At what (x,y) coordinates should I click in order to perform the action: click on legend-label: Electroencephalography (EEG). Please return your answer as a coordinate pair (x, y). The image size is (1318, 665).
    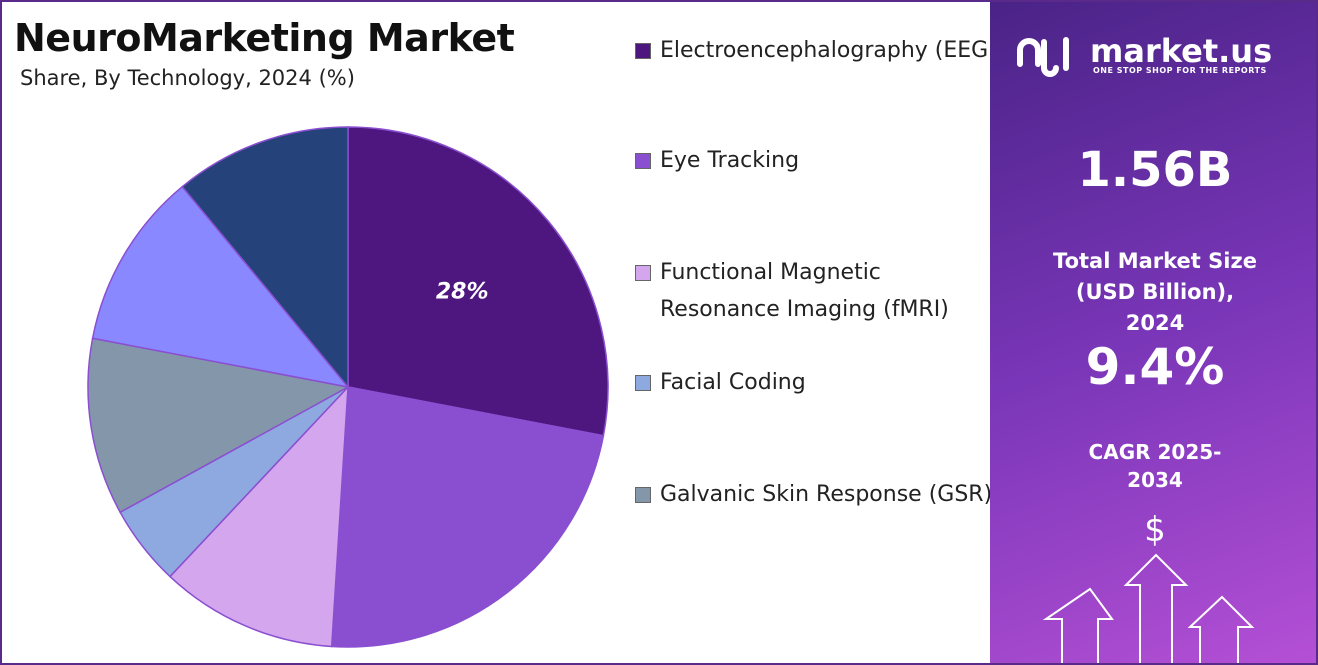
    Looking at the image, I should click on (828, 50).